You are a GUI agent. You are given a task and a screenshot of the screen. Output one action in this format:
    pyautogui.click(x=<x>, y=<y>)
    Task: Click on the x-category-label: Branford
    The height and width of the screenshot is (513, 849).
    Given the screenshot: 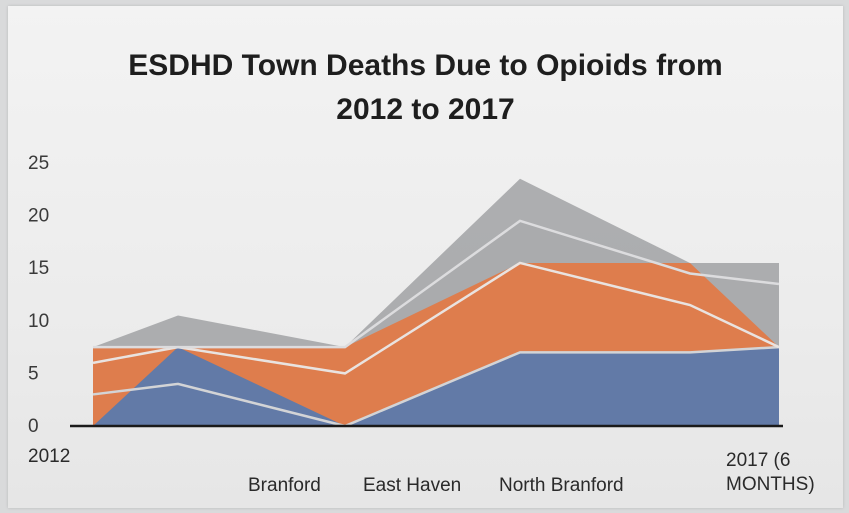 What is the action you would take?
    pyautogui.click(x=284, y=485)
    